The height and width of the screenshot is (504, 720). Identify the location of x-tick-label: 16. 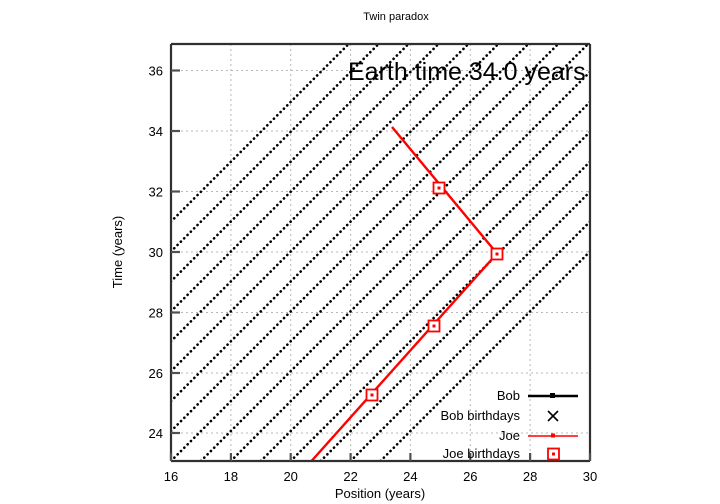
(171, 476).